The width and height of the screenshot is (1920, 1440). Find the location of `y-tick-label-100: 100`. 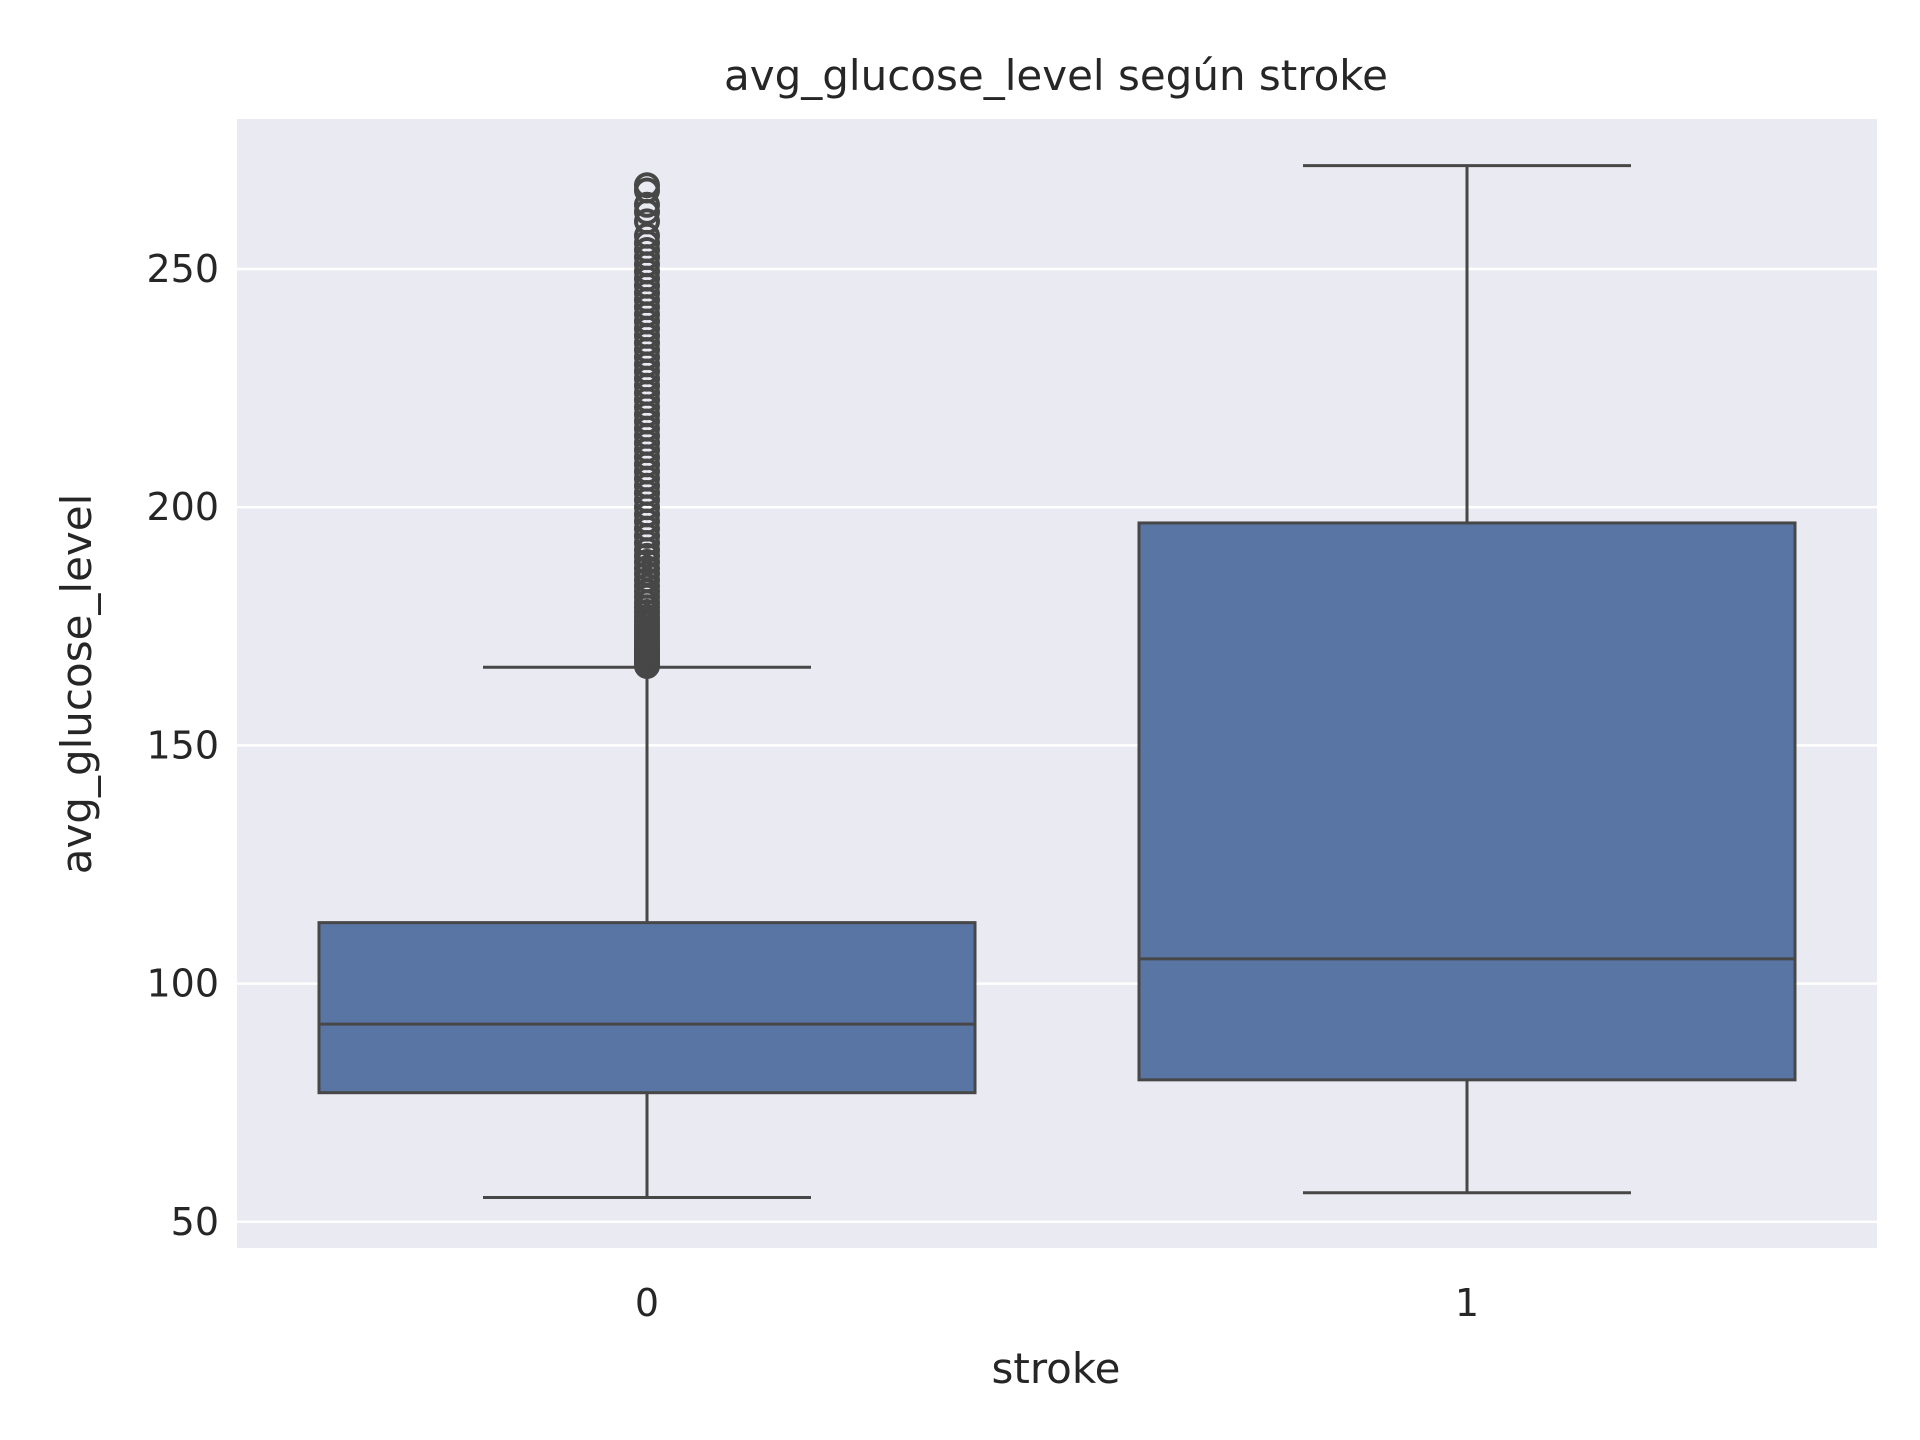

y-tick-label-100: 100 is located at coordinates (182, 984).